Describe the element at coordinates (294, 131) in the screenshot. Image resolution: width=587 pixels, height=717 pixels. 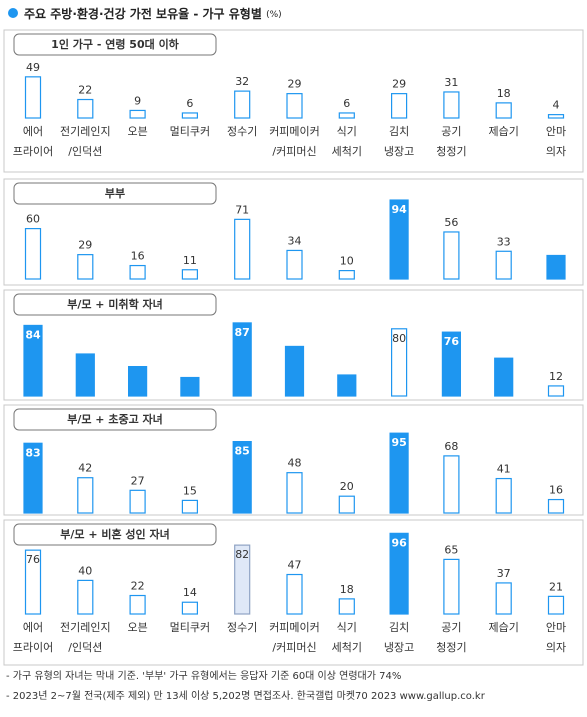
I see `category-label: 커피메이커` at that location.